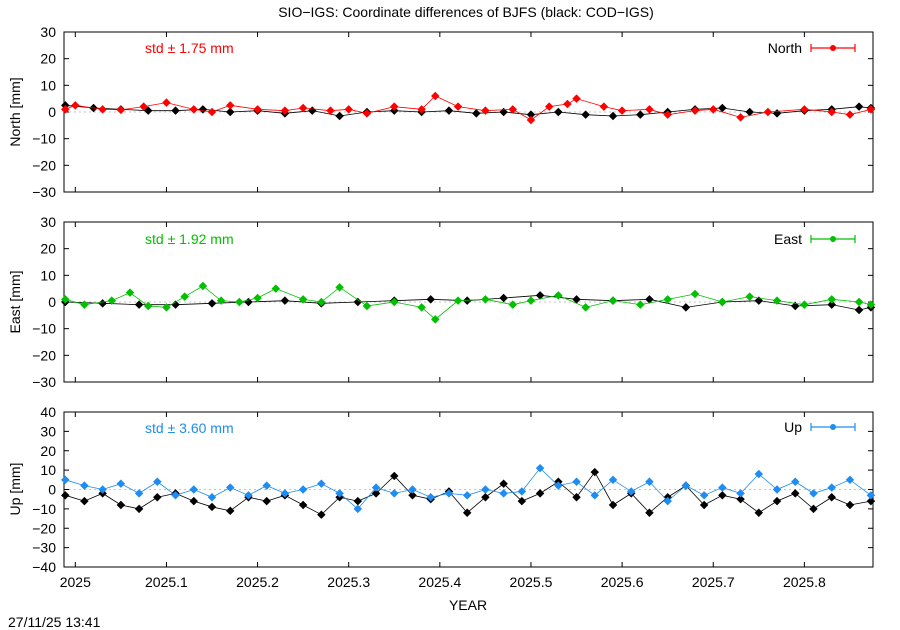  Describe the element at coordinates (189, 48) in the screenshot. I see `std-label: std ± 1.75 mm` at that location.